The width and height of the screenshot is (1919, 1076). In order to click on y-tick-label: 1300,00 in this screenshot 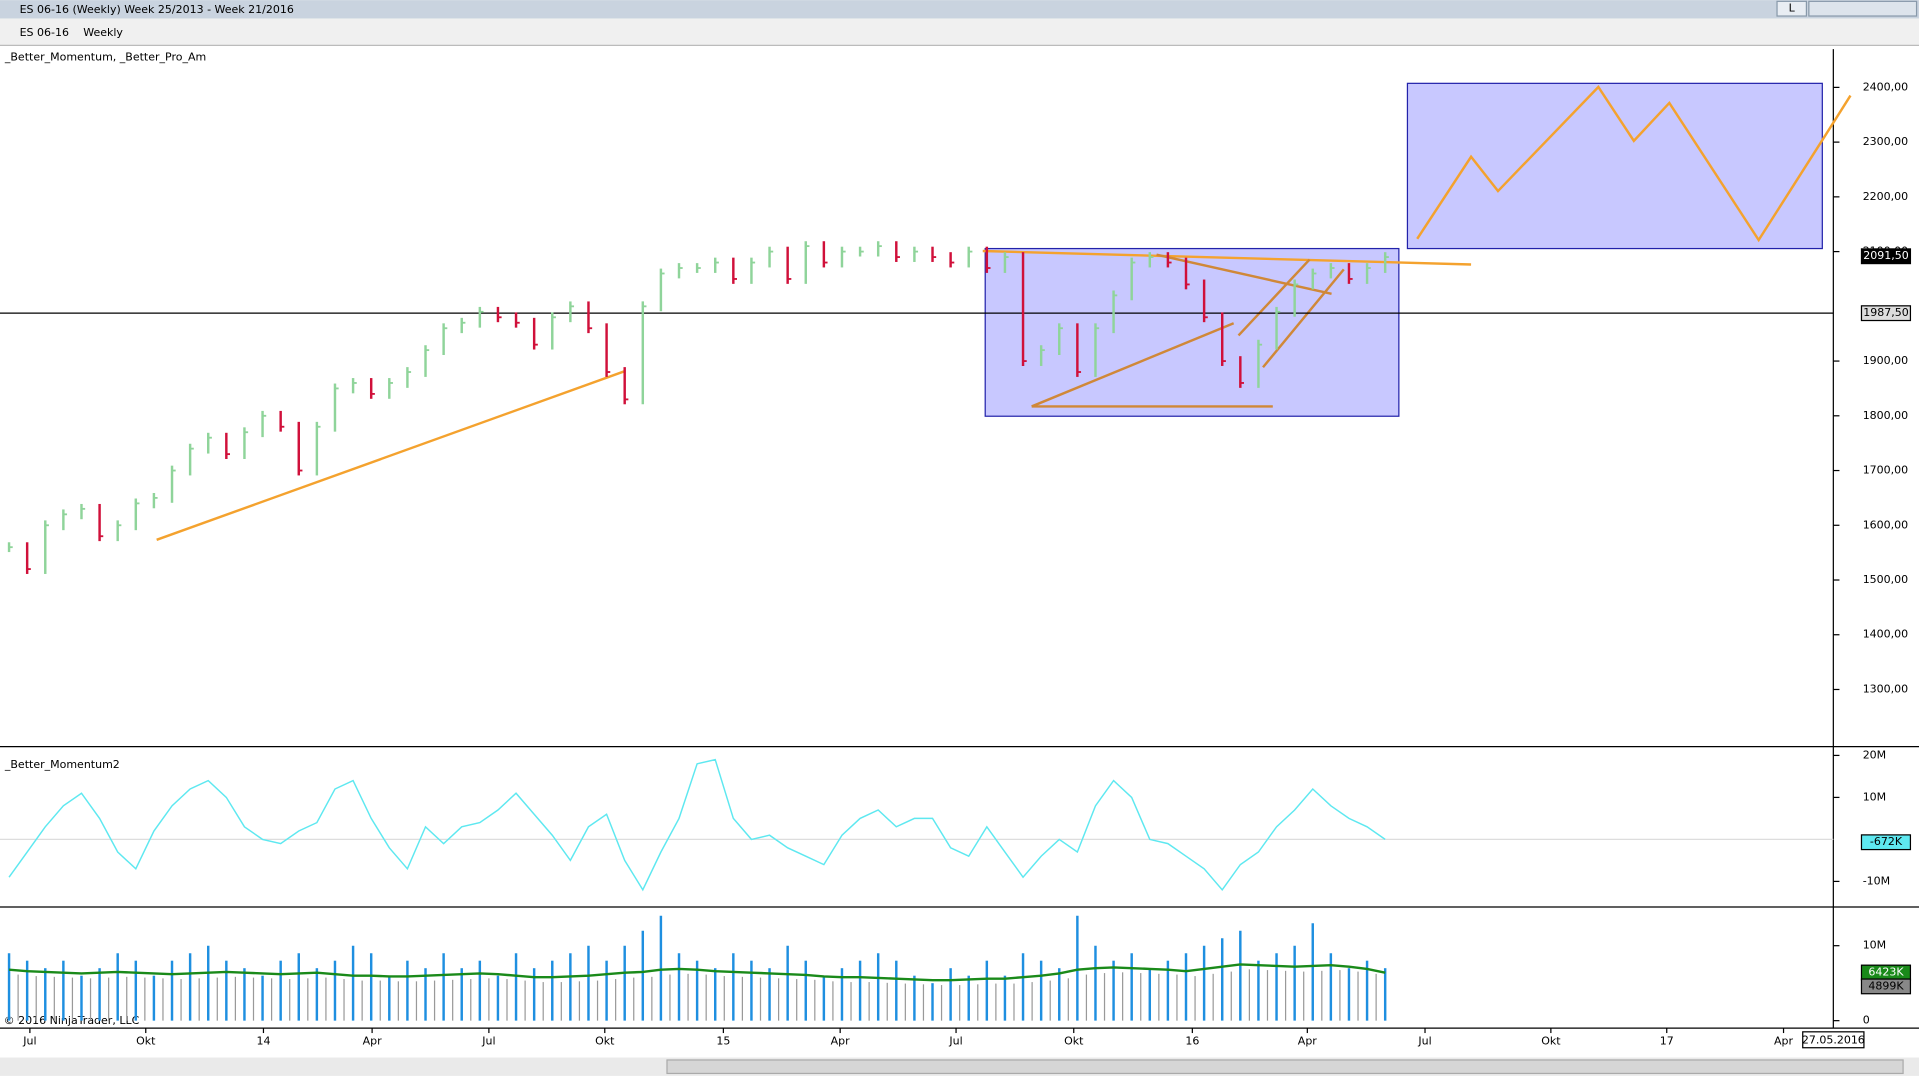, I will do `click(1886, 688)`.